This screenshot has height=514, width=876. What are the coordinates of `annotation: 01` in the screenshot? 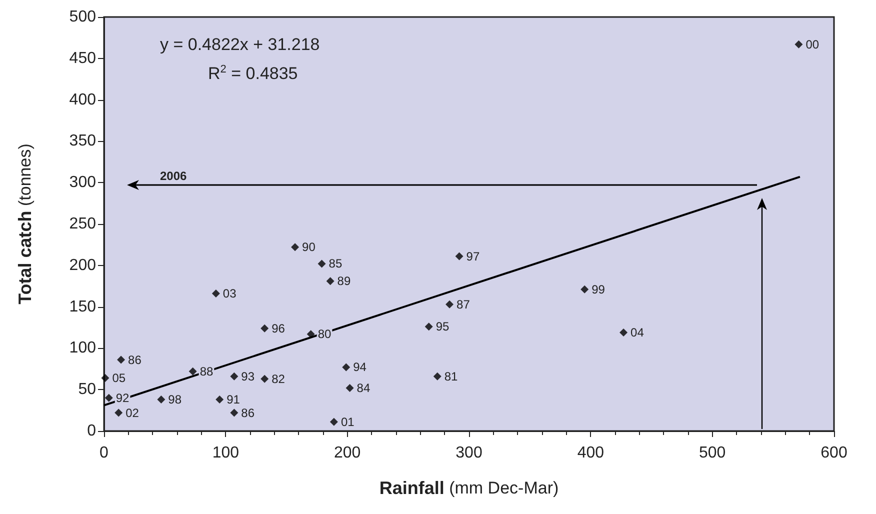 It's located at (347, 421).